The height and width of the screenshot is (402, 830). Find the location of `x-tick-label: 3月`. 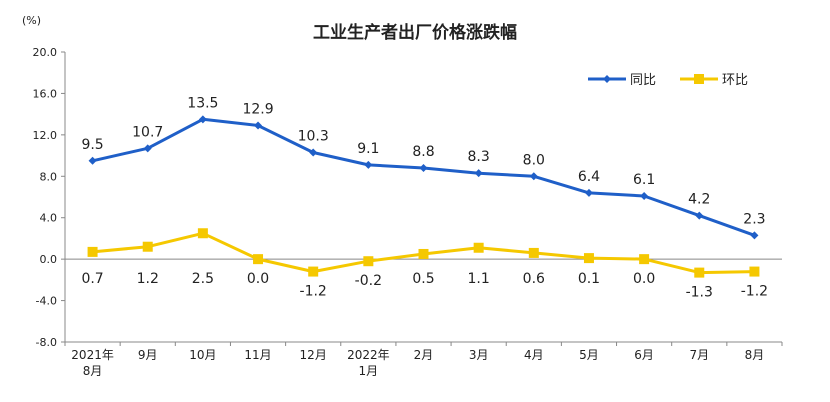

x-tick-label: 3月 is located at coordinates (479, 355).